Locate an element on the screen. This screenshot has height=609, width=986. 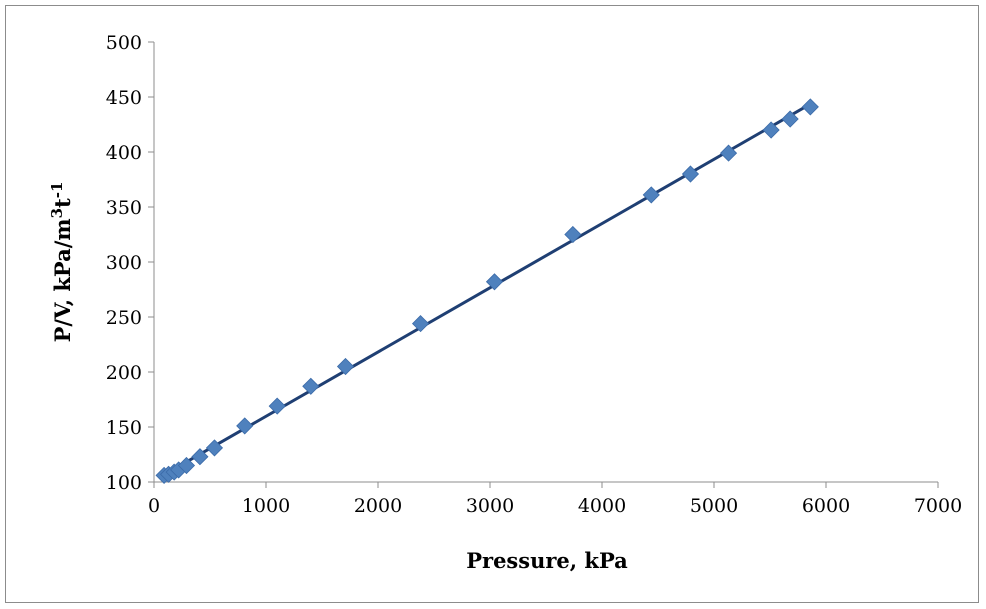
x-tick-label: 3000 is located at coordinates (490, 506).